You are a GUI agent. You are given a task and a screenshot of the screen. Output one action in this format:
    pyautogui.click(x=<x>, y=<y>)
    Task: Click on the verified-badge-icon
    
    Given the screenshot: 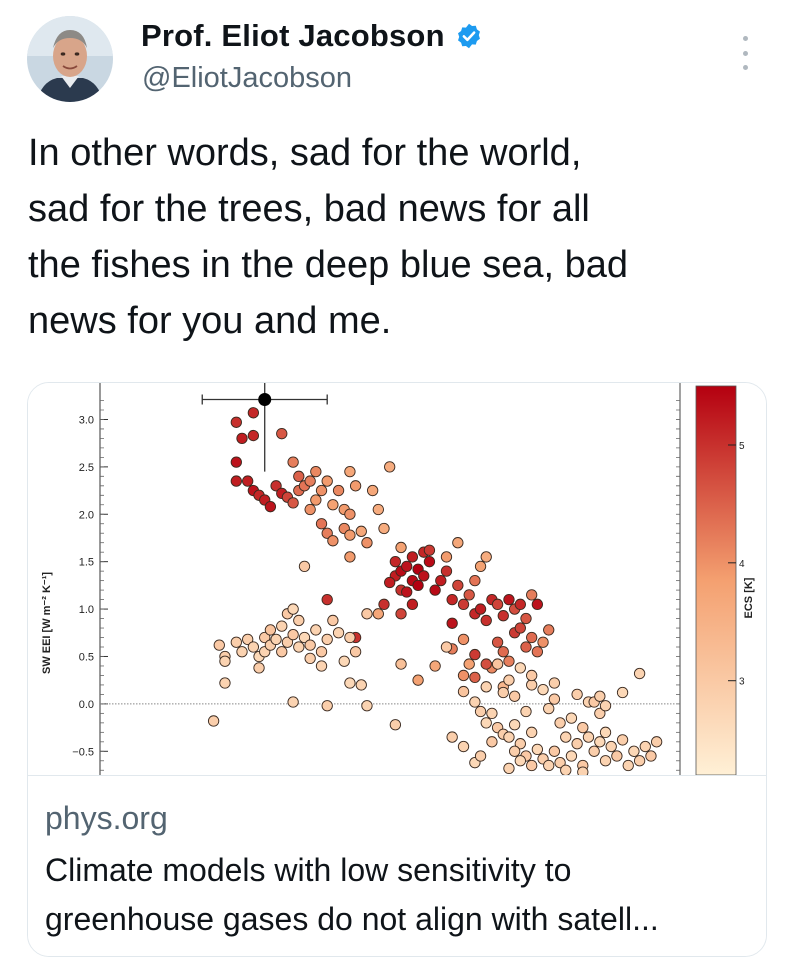 What is the action you would take?
    pyautogui.click(x=469, y=36)
    